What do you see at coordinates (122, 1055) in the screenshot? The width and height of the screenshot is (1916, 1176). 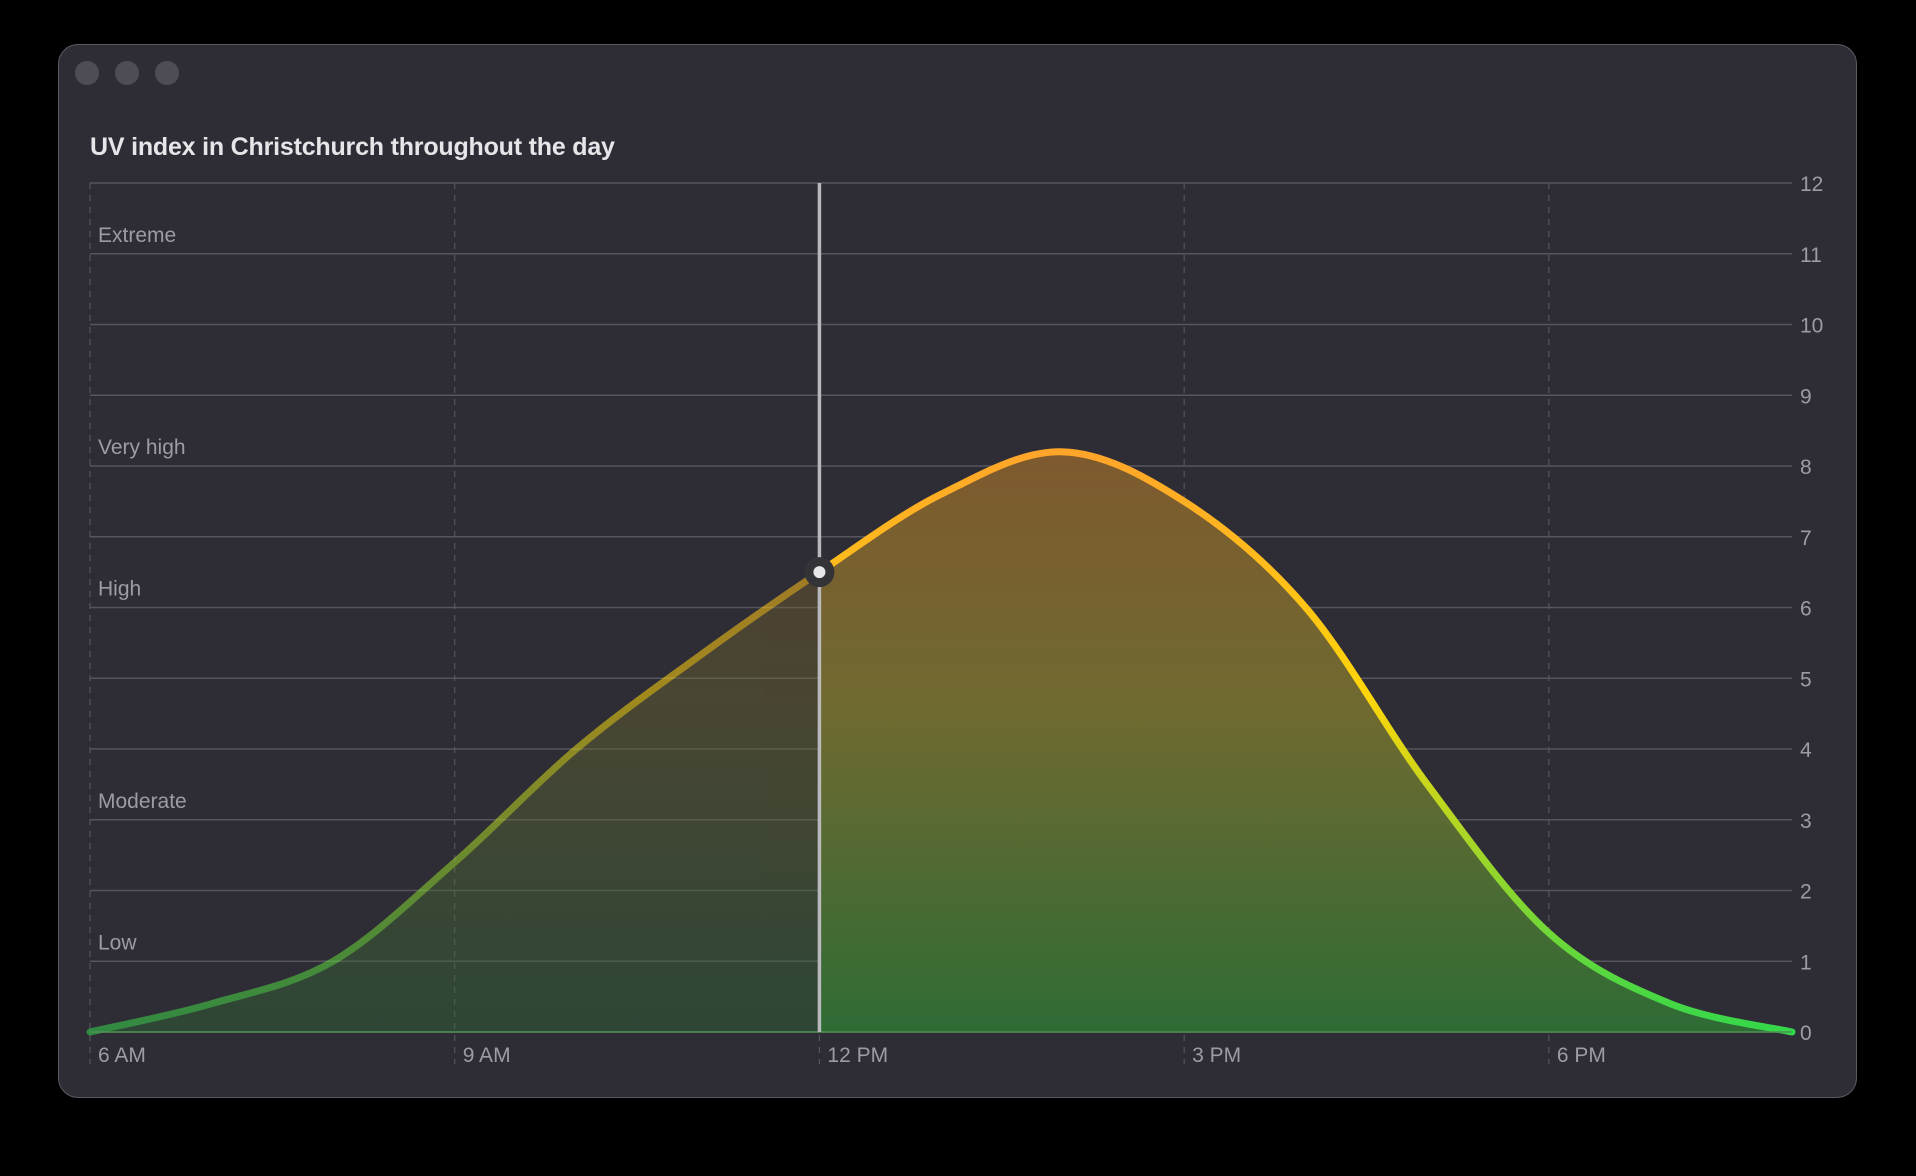 I see `x-tick-label: 6 AM` at bounding box center [122, 1055].